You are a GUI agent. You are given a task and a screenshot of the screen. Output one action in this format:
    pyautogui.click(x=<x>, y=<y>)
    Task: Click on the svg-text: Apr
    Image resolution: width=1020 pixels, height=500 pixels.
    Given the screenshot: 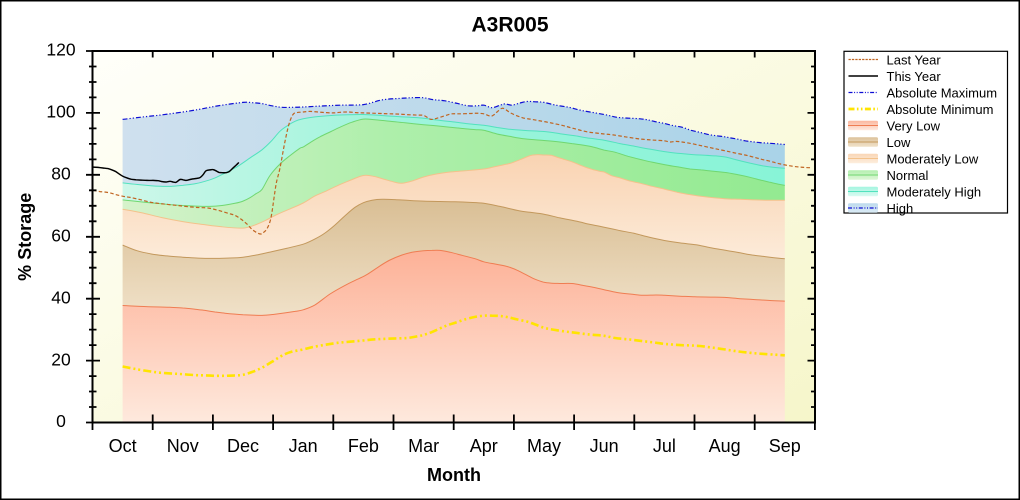 What is the action you would take?
    pyautogui.click(x=484, y=446)
    